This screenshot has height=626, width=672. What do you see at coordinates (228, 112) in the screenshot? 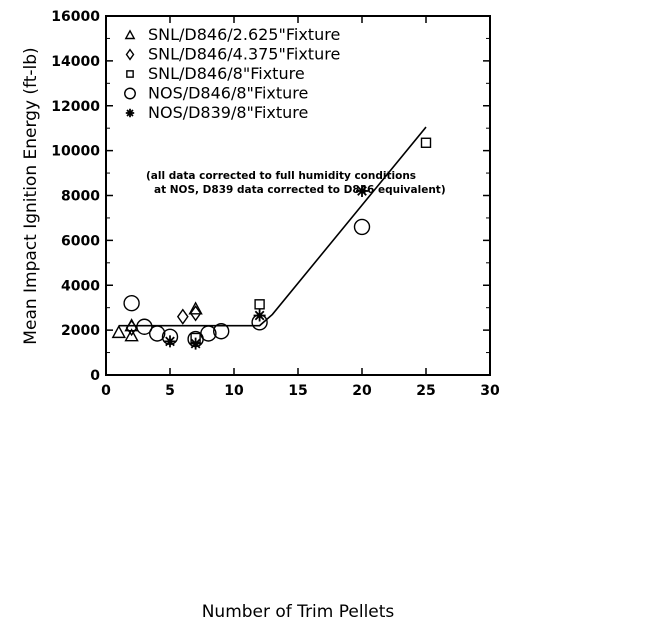
I see `legend-entry-label: NOS/D839/8"Fixture` at bounding box center [228, 112].